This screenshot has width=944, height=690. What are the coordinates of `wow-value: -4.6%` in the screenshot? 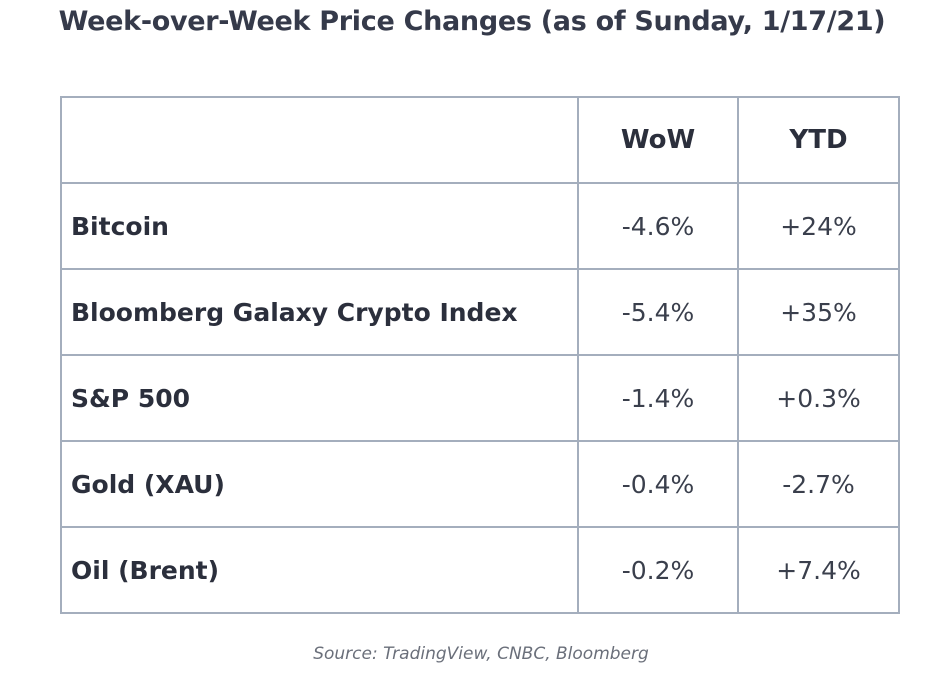 It's located at (658, 226).